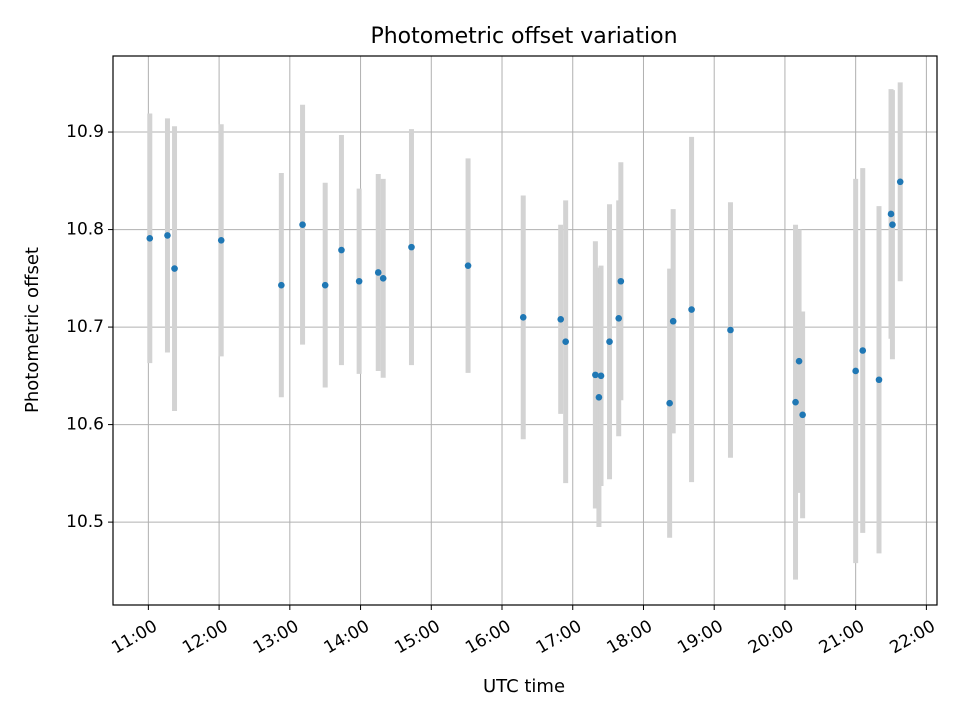 The image size is (960, 720). What do you see at coordinates (524, 686) in the screenshot?
I see `x-axis-label: UTC time` at bounding box center [524, 686].